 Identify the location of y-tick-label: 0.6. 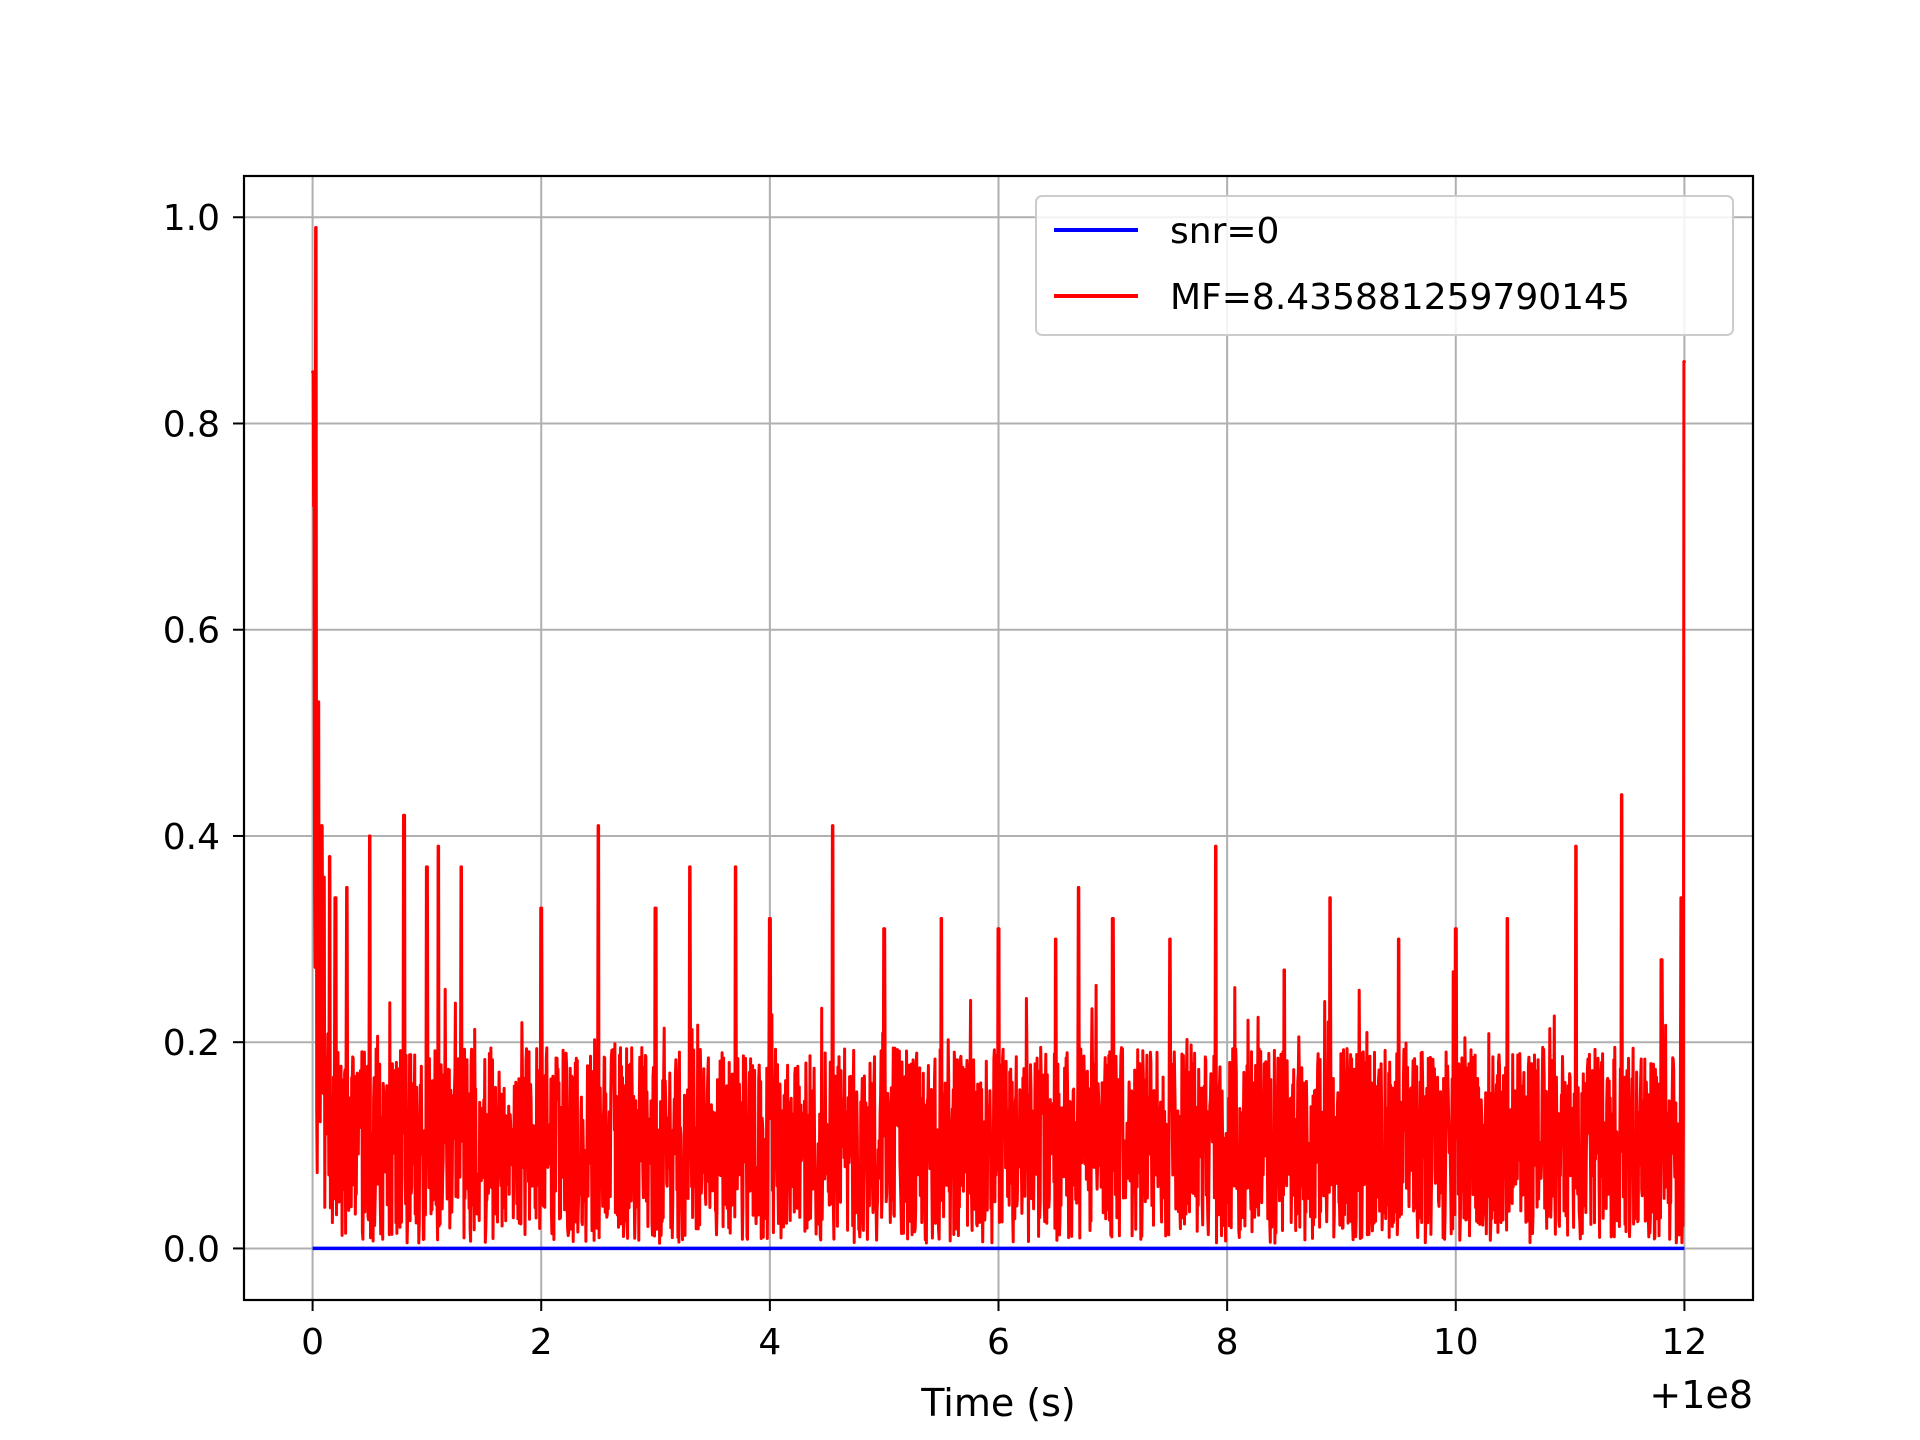
(191, 631).